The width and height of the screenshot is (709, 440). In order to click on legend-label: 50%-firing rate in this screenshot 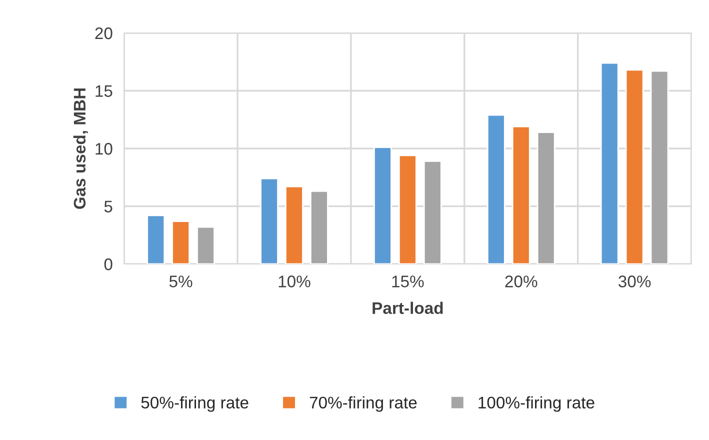, I will do `click(194, 404)`.